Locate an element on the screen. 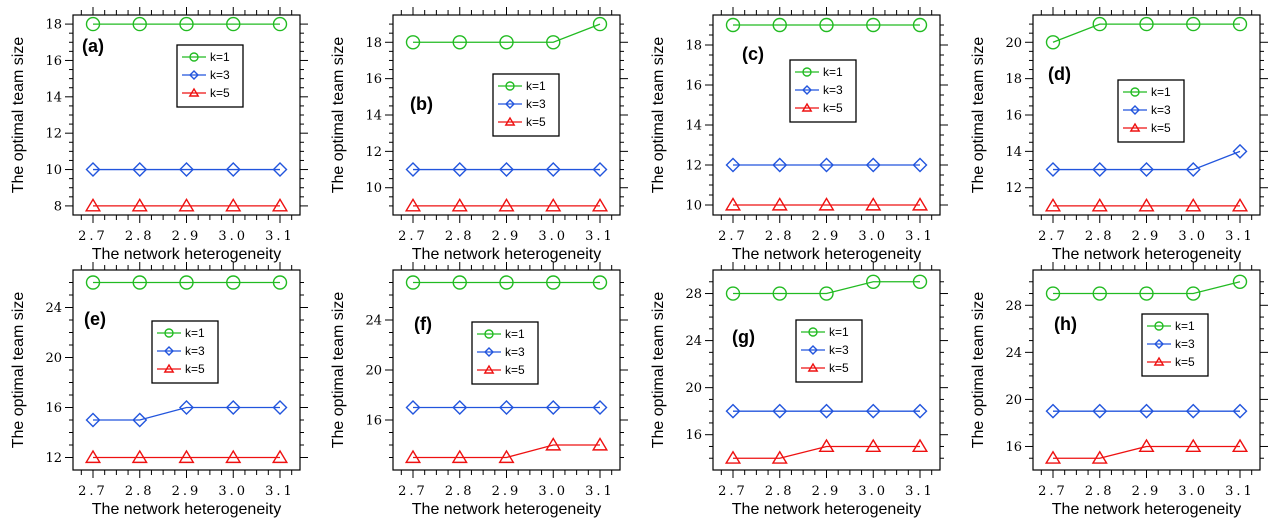 The image size is (1275, 519). y-tick-label: 14 is located at coordinates (53, 97).